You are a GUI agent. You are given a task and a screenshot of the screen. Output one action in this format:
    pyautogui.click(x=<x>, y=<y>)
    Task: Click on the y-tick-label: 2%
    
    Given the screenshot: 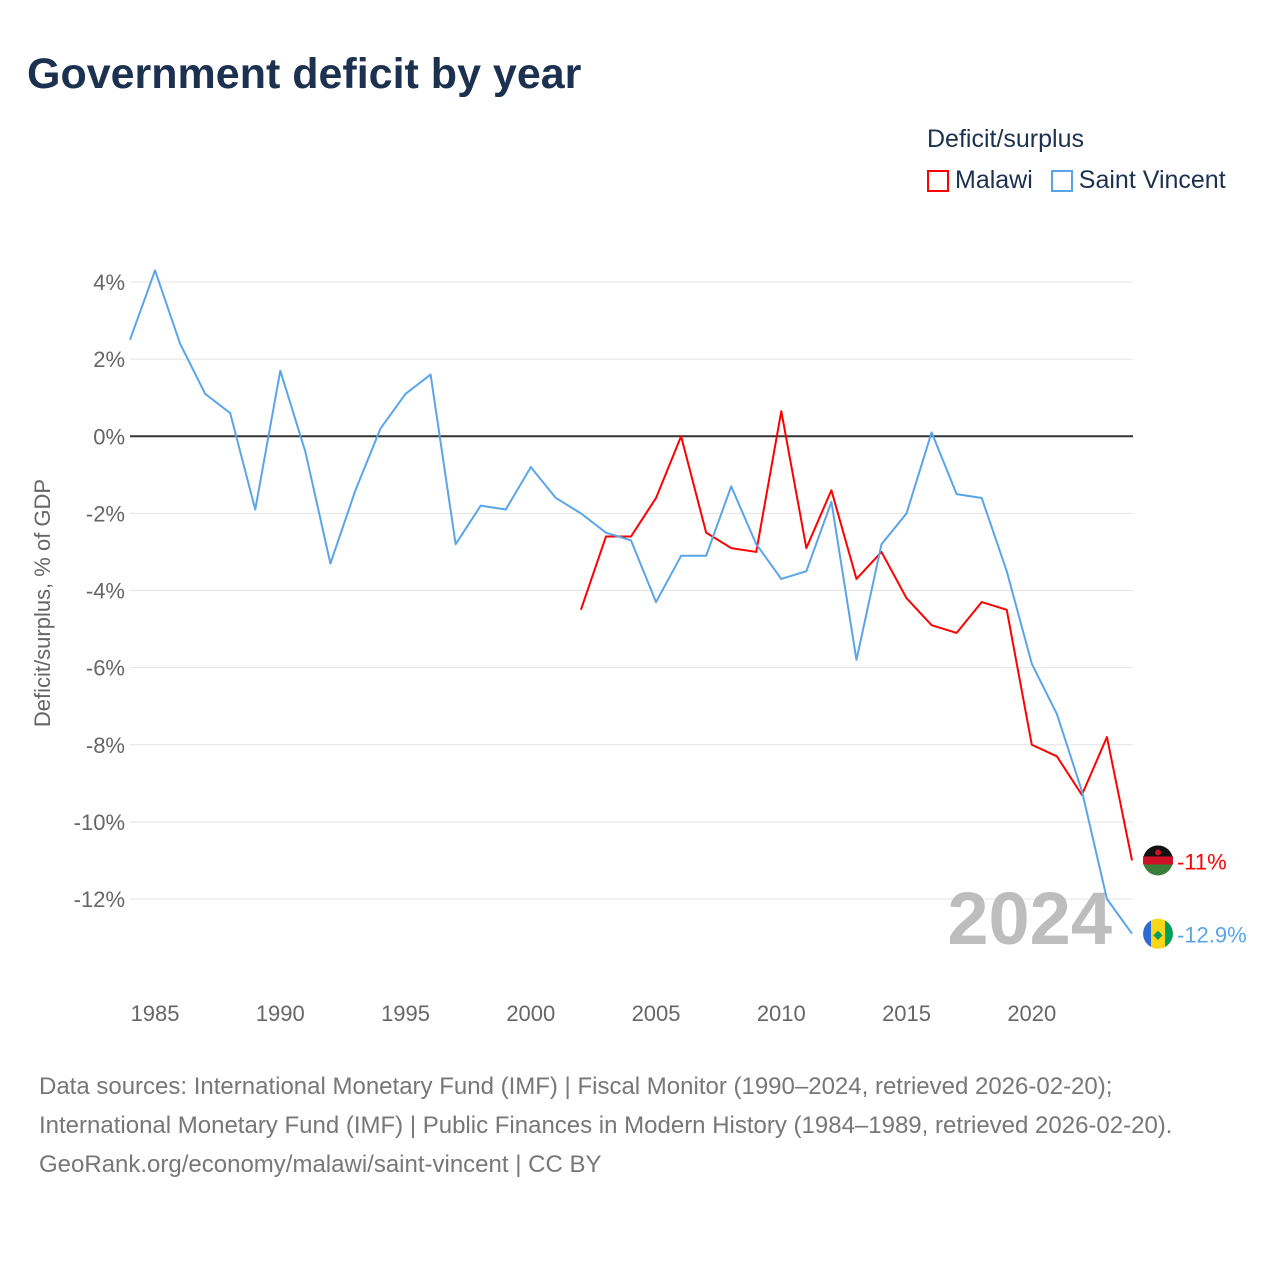 What is the action you would take?
    pyautogui.click(x=109, y=359)
    